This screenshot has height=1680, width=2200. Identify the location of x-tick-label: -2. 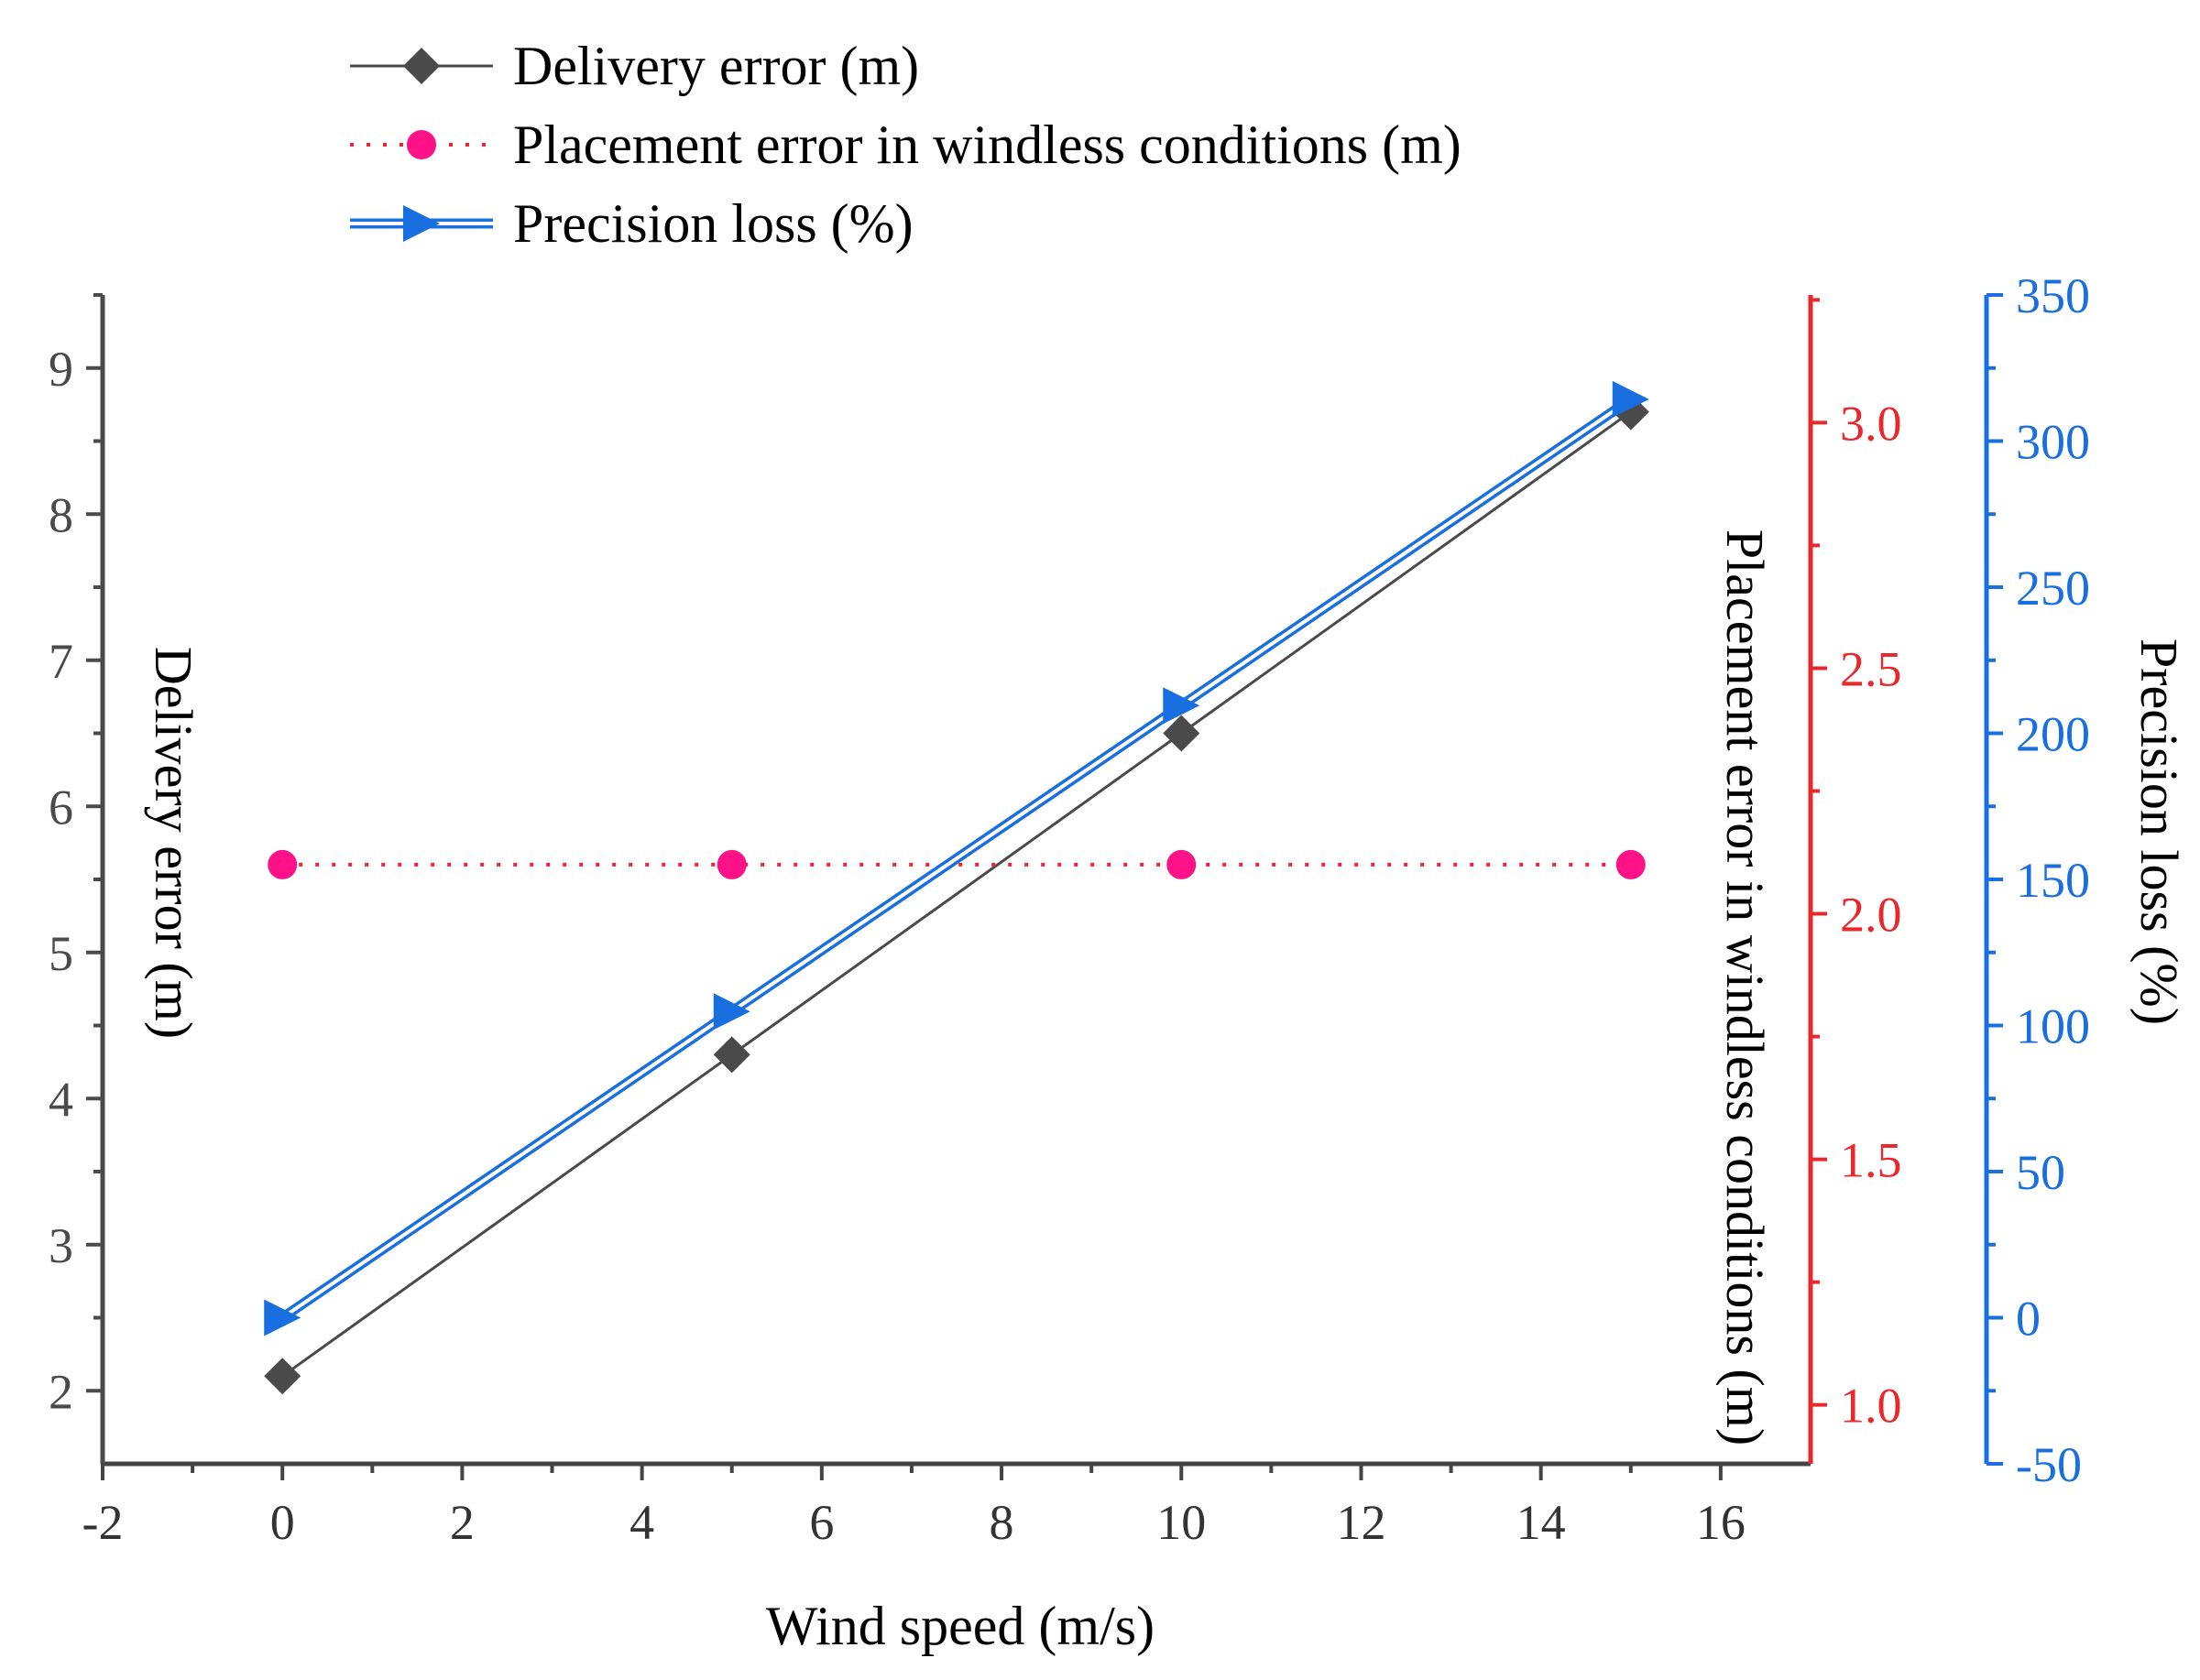
(103, 1522).